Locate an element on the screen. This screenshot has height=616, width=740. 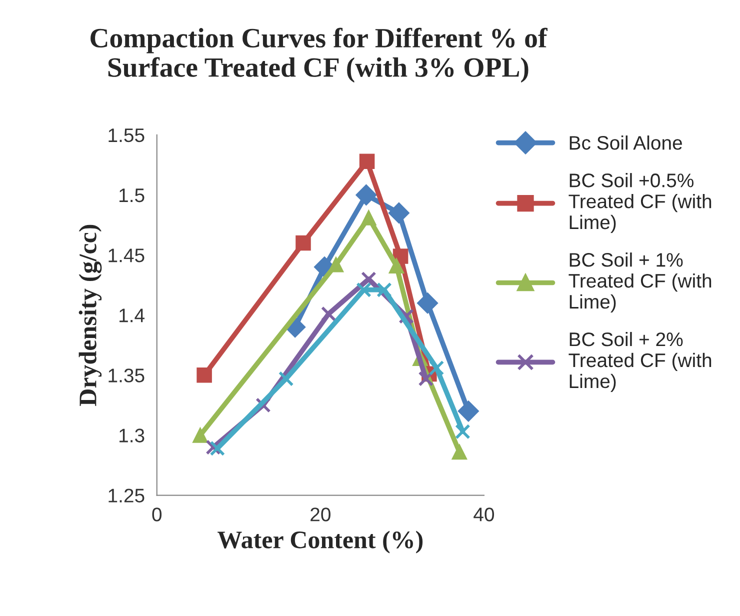
y-tick-label: 1.4 is located at coordinates (132, 315).